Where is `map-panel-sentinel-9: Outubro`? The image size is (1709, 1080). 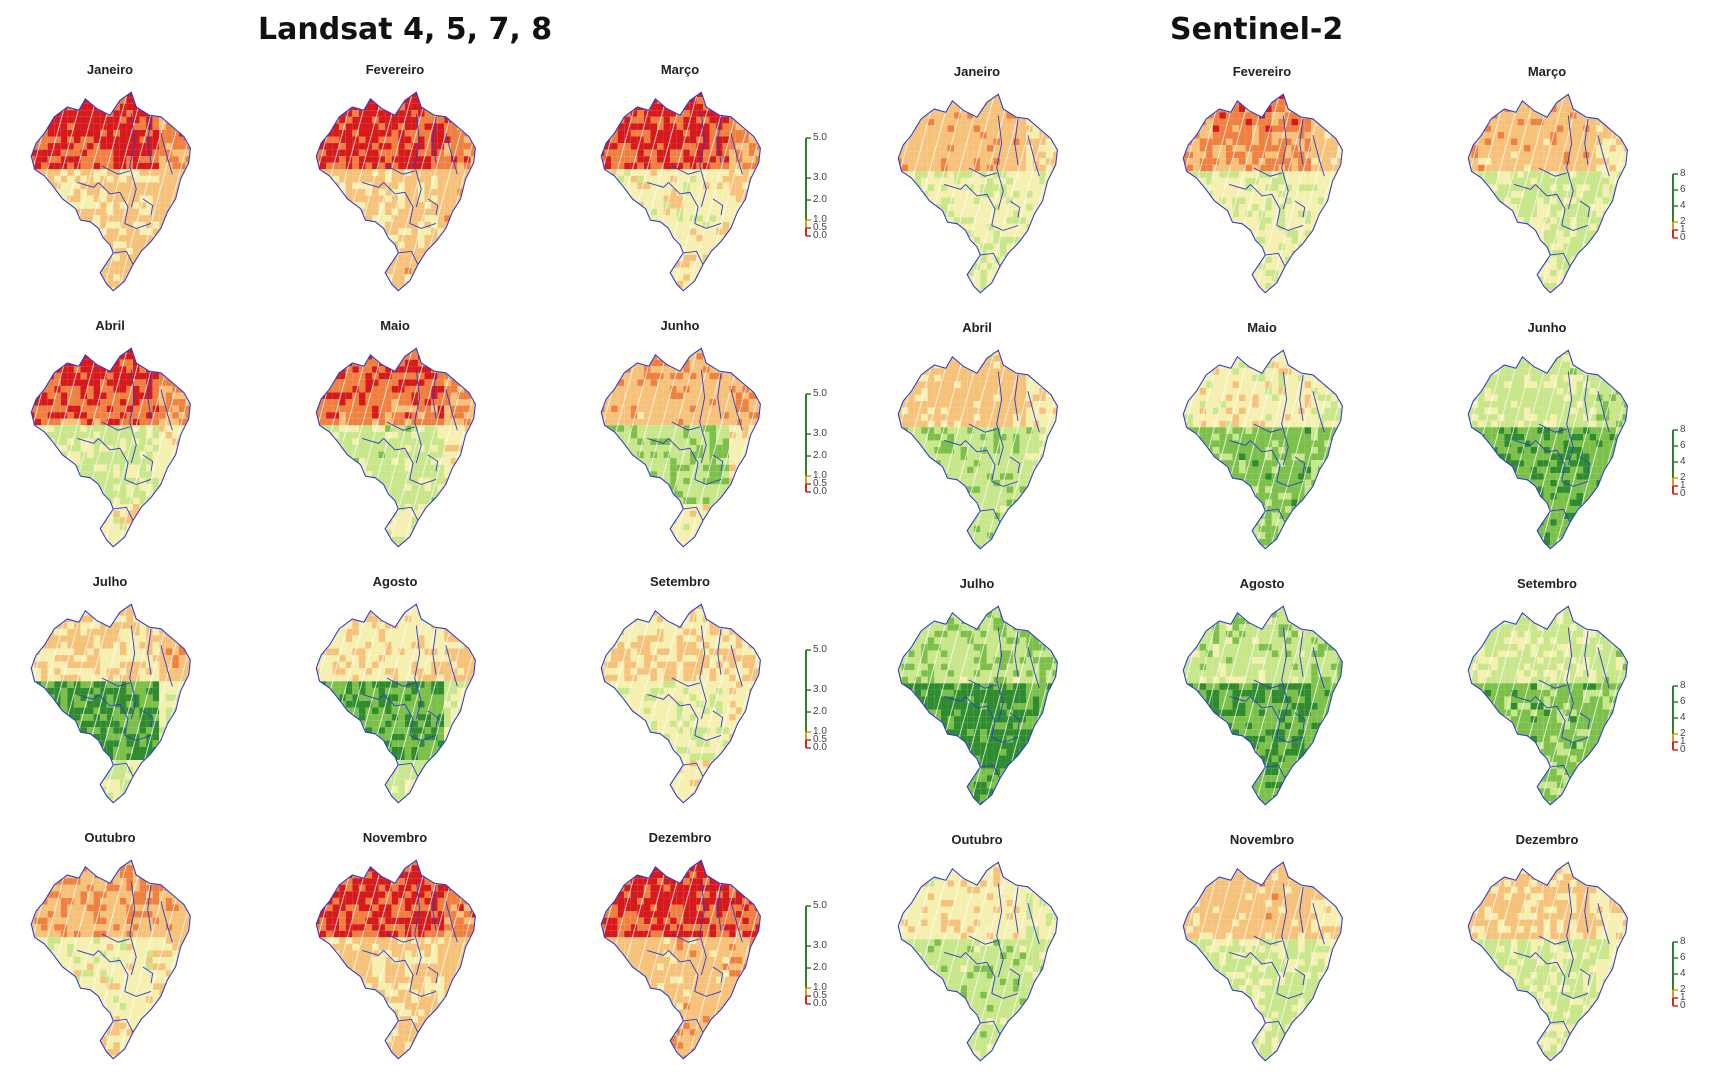 map-panel-sentinel-9: Outubro is located at coordinates (977, 952).